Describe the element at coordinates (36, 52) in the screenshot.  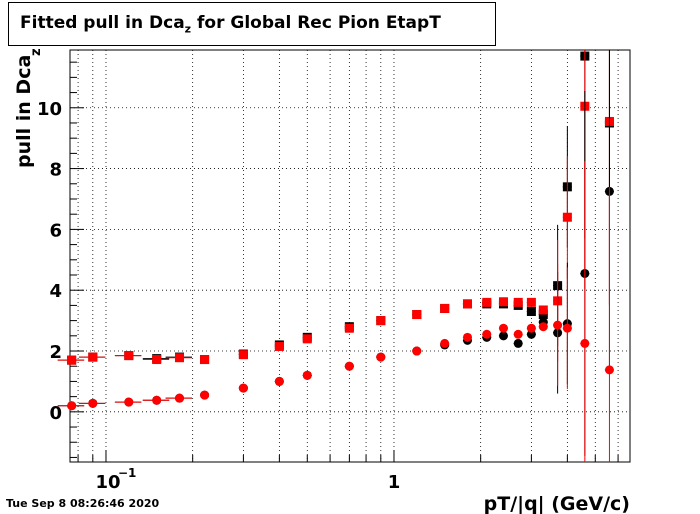
I see `y-axis-label-sub: z` at that location.